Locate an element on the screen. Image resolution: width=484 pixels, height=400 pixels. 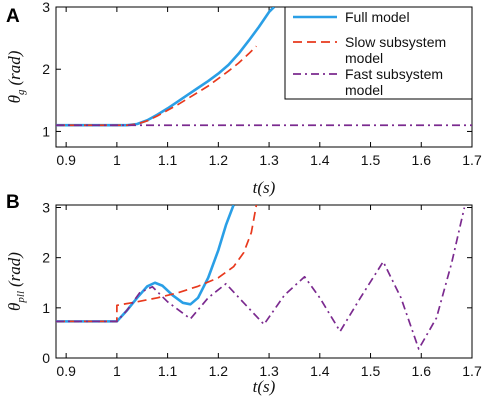
y-axis-label: θg (rad) is located at coordinates (16, 76).